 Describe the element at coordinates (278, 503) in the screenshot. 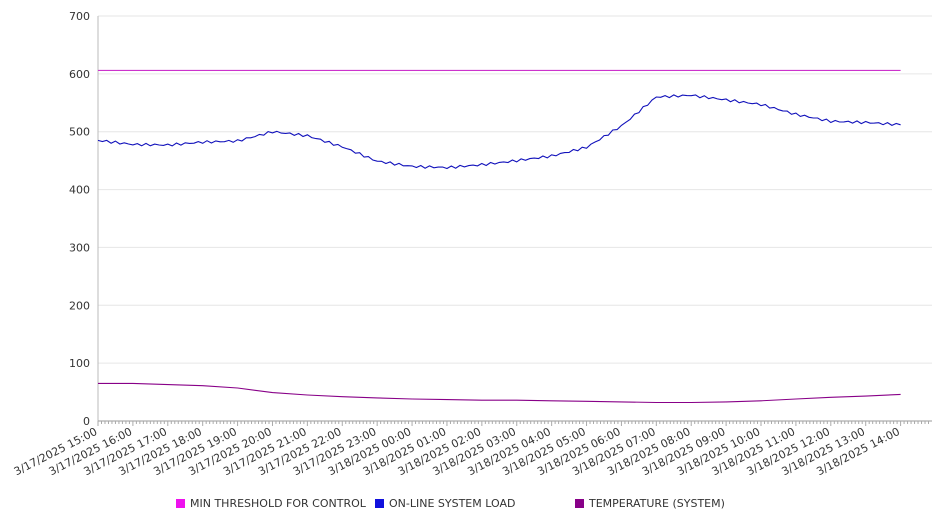

I see `legend-label-min-threshold: MIN THRESHOLD FOR CONTROL` at that location.